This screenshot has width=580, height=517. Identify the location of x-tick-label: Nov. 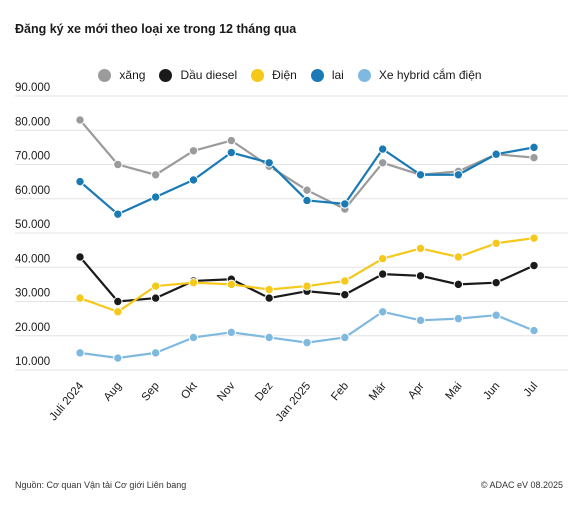
(226, 392).